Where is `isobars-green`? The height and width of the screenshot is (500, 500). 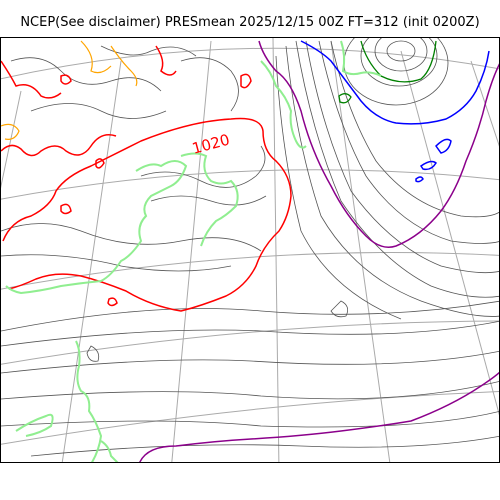 isobars-green is located at coordinates (387, 72).